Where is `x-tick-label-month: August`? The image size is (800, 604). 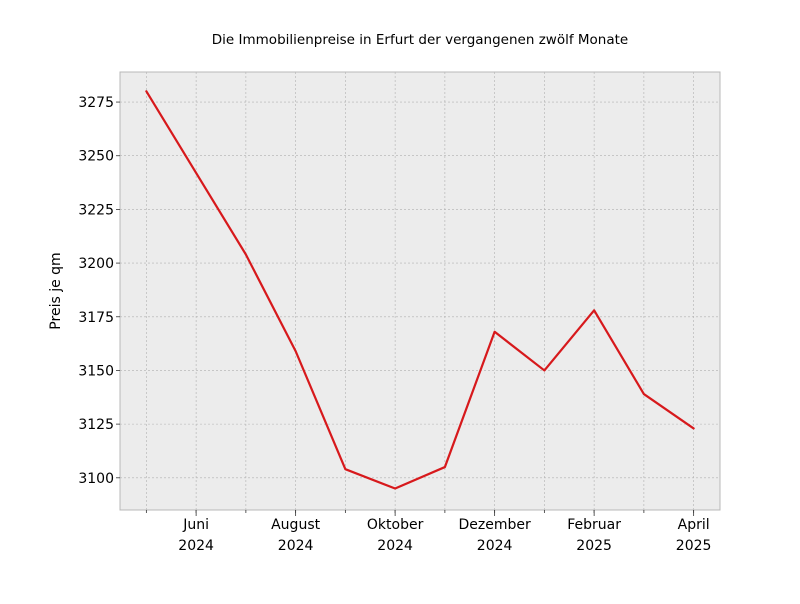
x-tick-label-month: August is located at coordinates (296, 525).